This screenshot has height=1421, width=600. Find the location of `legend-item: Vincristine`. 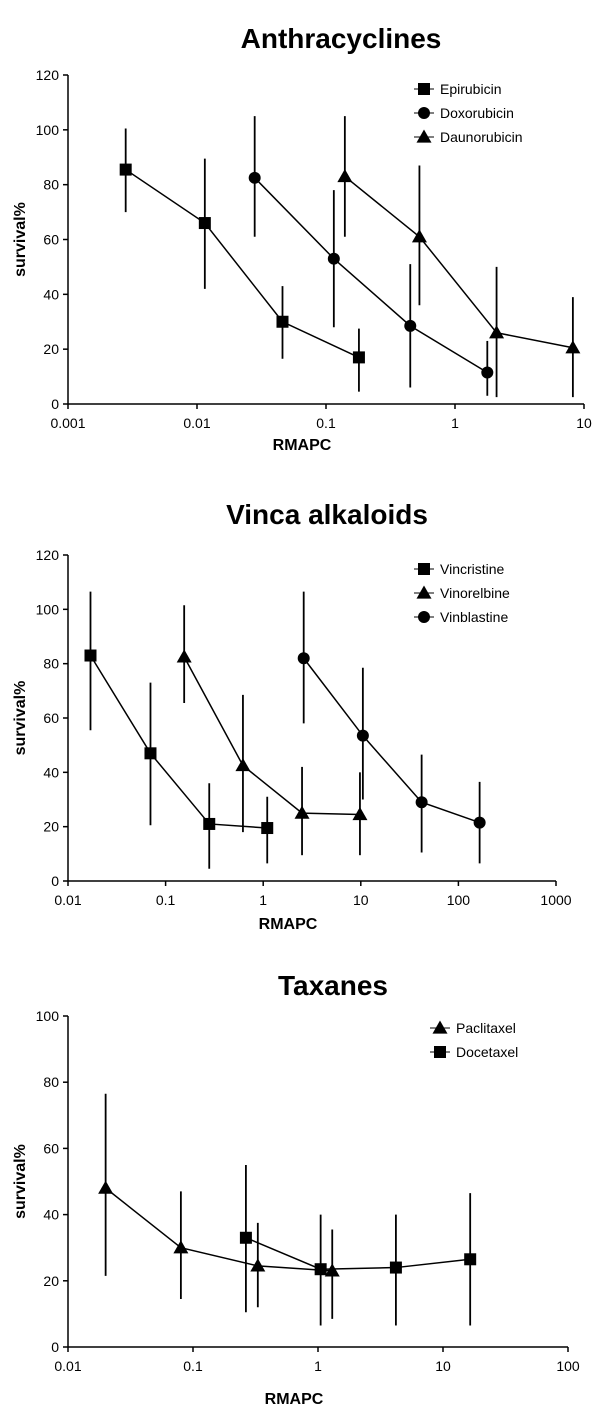

legend-item: Vincristine is located at coordinates (459, 569).